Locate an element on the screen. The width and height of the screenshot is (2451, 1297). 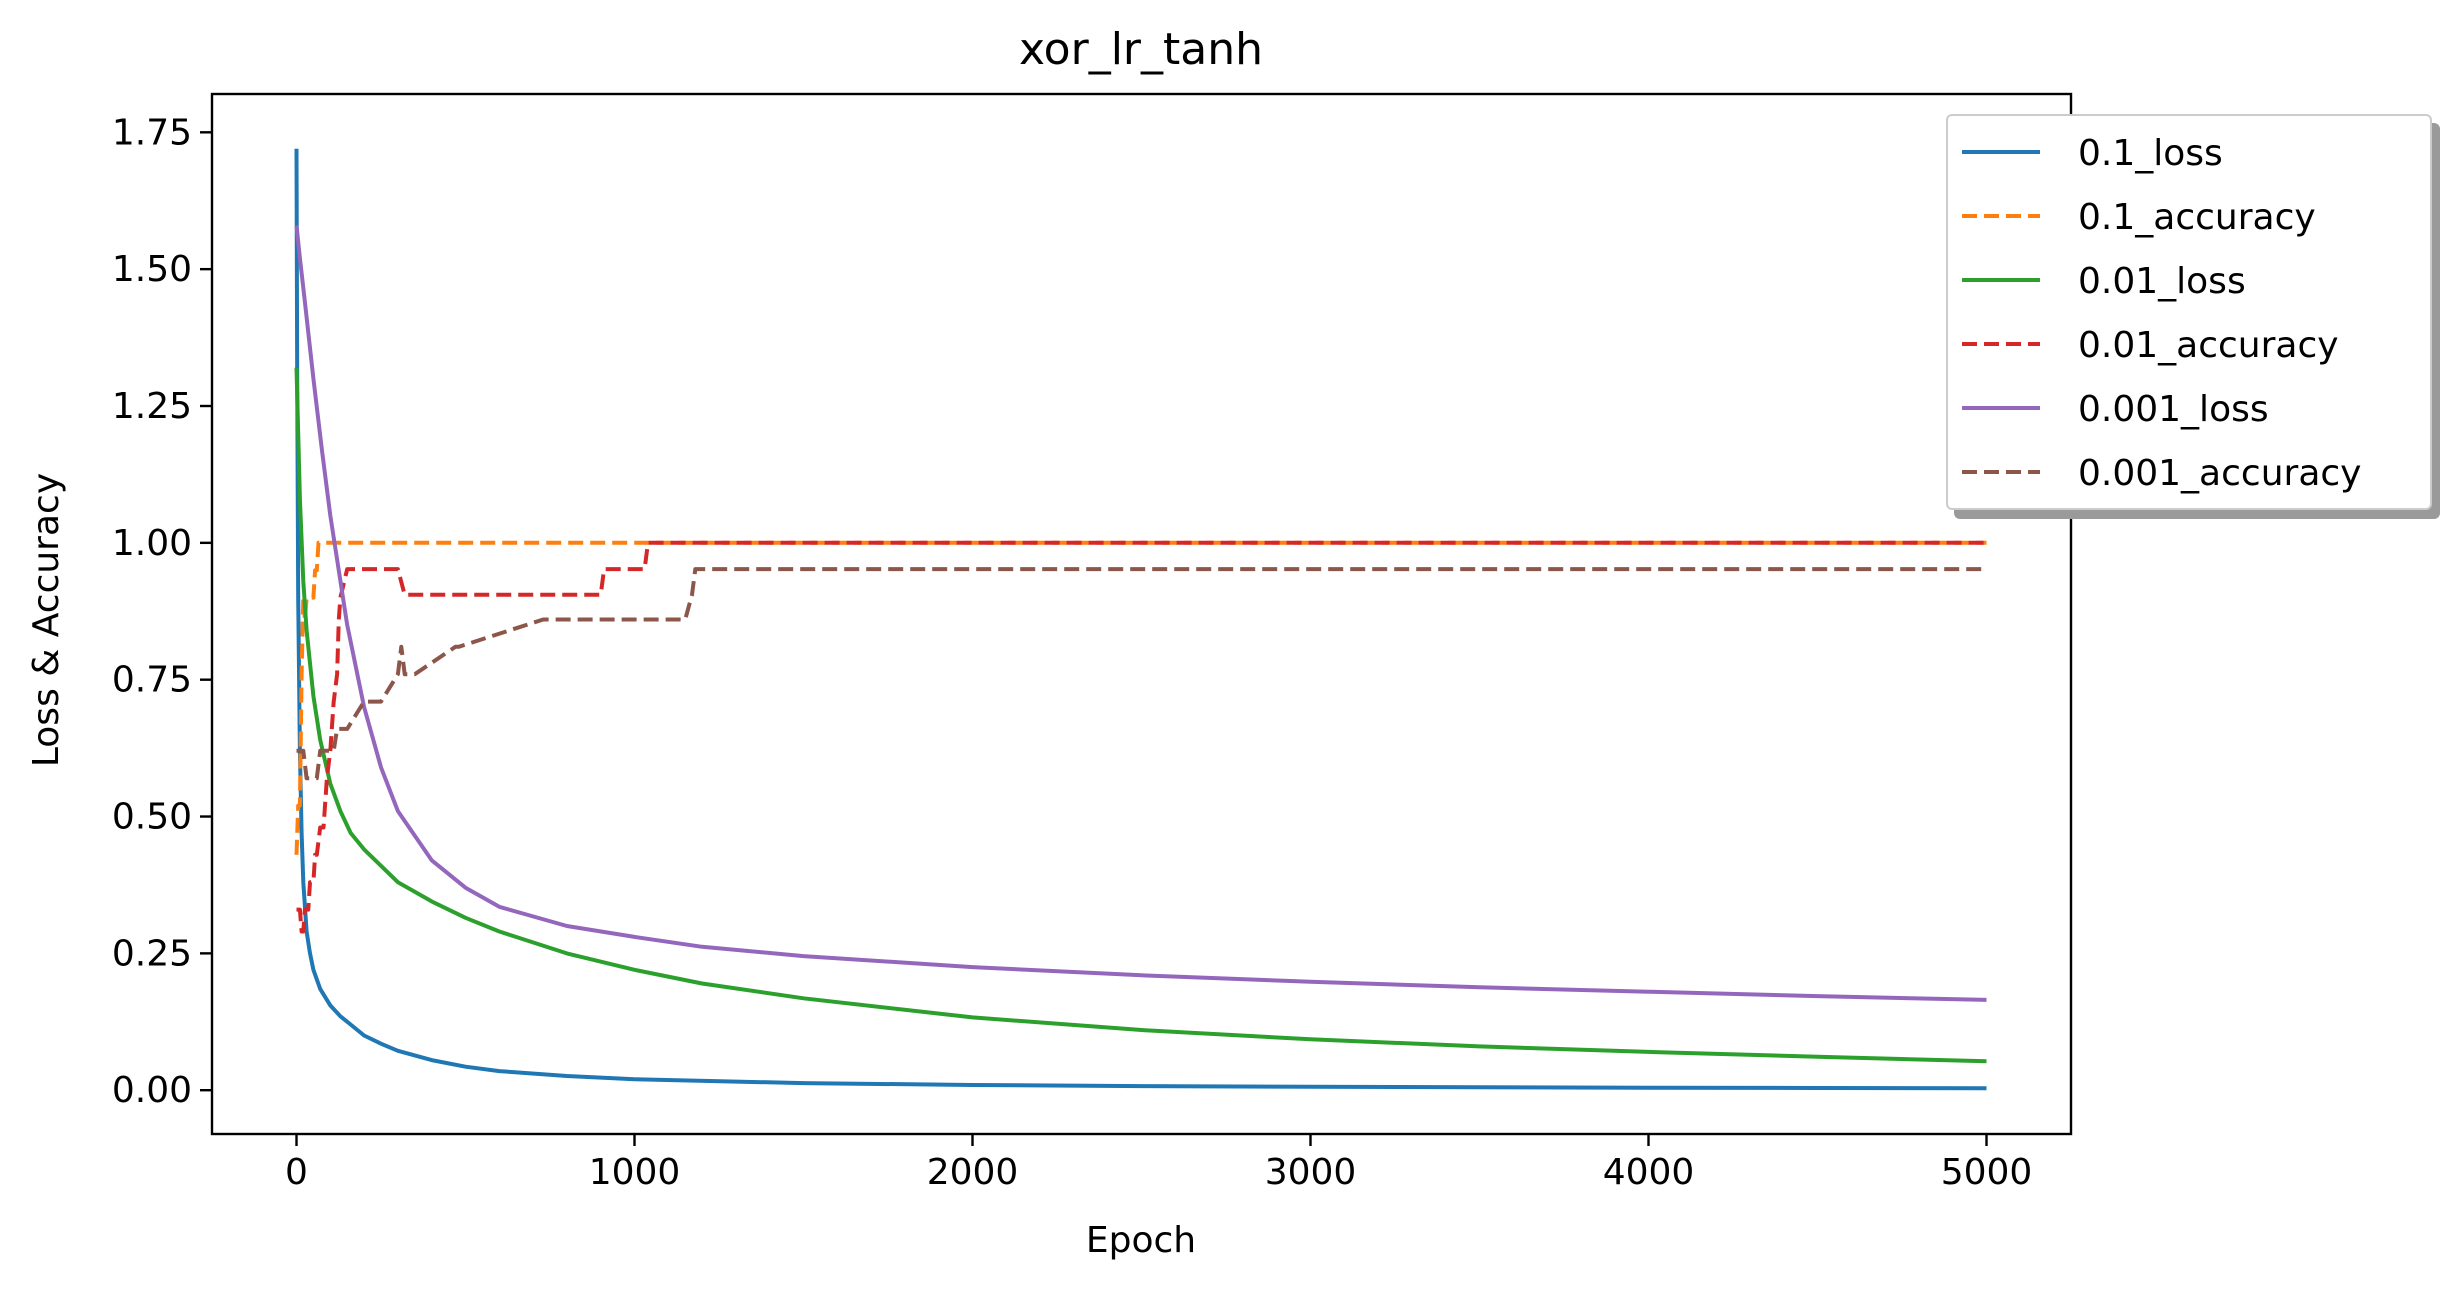
legend-label-0.01_accuracy: 0.01_accuracy is located at coordinates (2208, 345).